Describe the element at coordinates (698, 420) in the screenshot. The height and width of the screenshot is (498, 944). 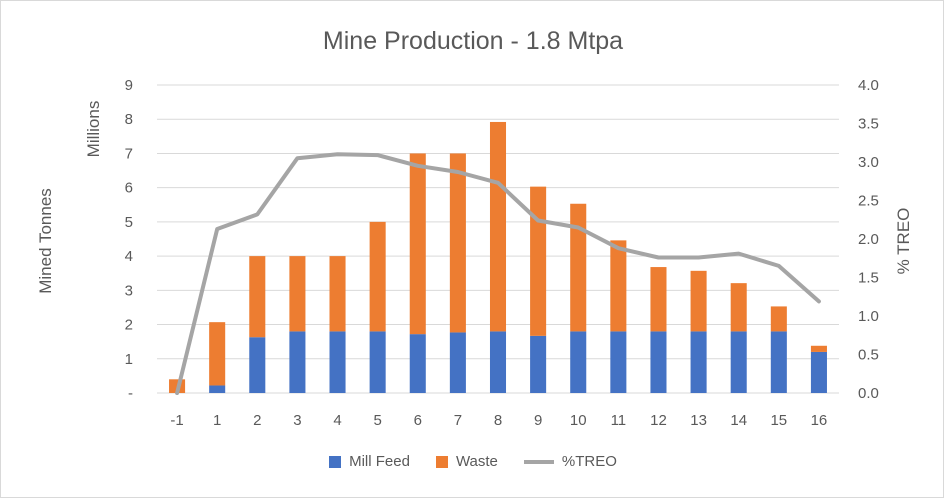
I see `x-tick-label: 13` at that location.